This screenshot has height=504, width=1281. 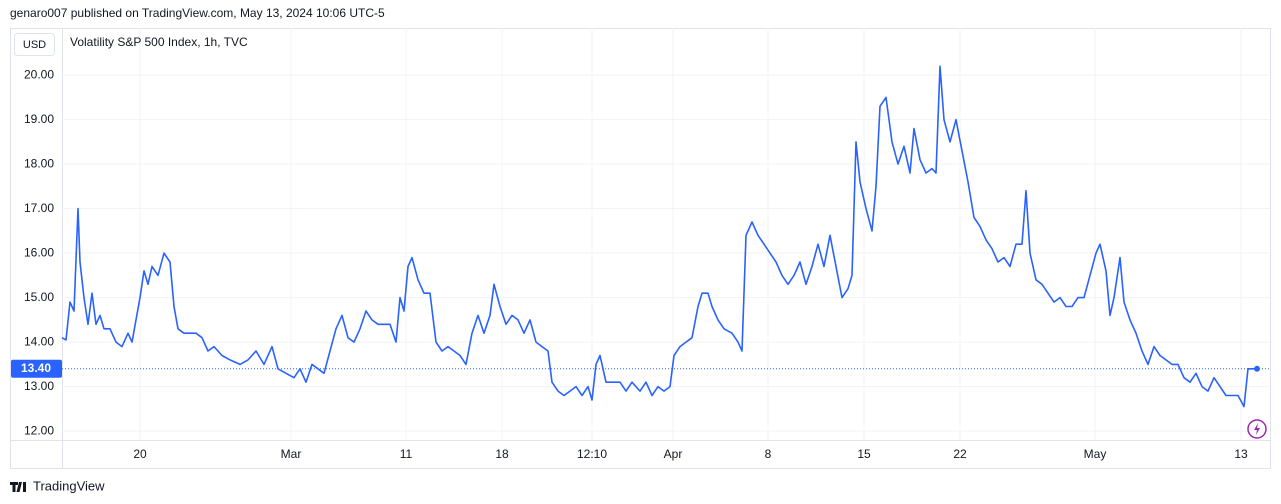 I want to click on last-price-label: 13.40, so click(x=36, y=368).